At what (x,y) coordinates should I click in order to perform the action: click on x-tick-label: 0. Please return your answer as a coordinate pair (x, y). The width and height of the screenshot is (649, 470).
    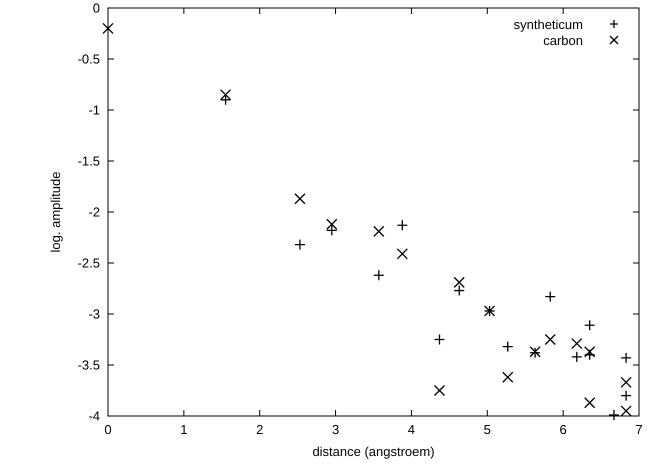
    Looking at the image, I should click on (108, 429).